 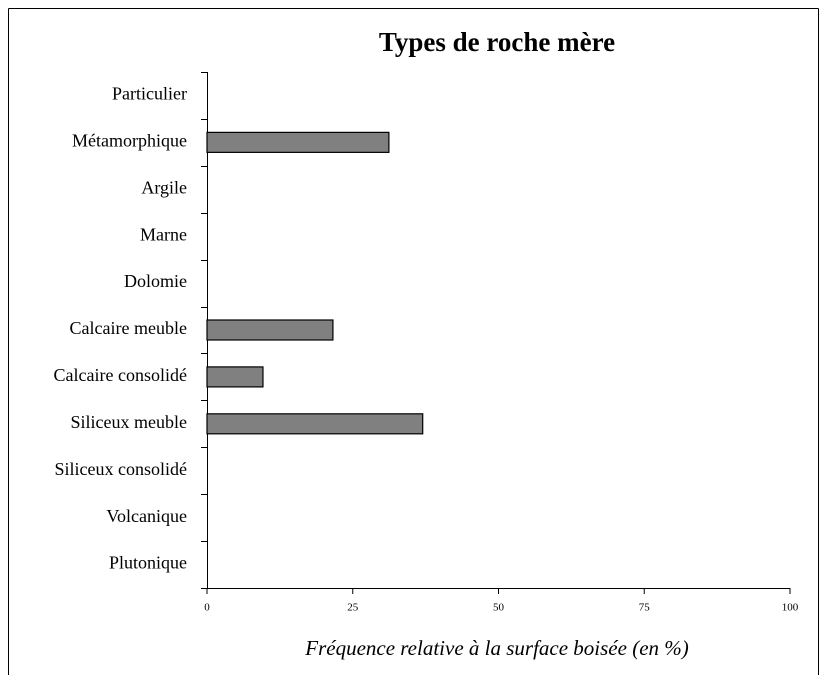 What do you see at coordinates (497, 42) in the screenshot?
I see `chart-title: Types de roche mère` at bounding box center [497, 42].